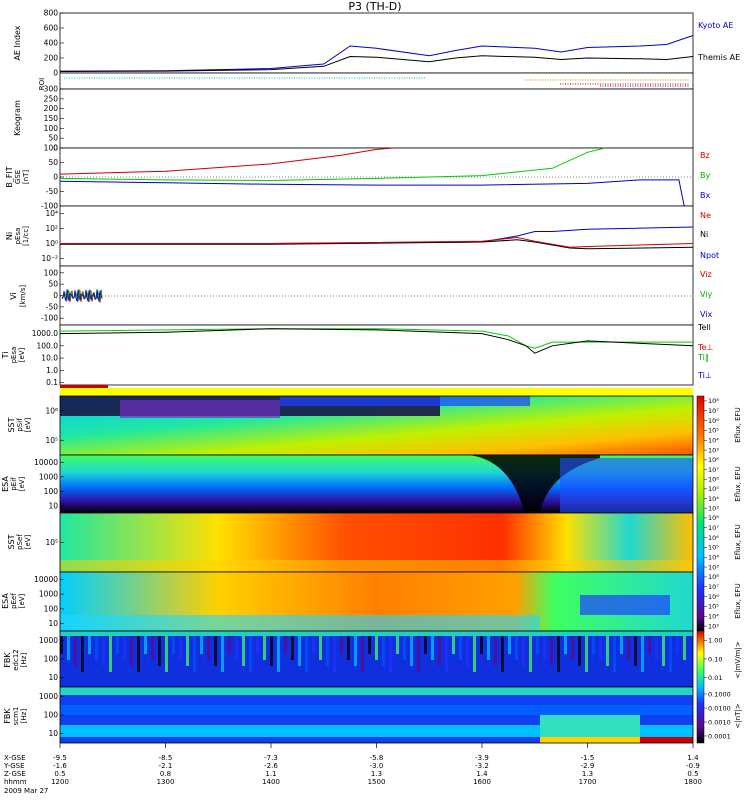 This screenshot has width=750, height=800. What do you see at coordinates (590, 726) in the screenshot?
I see `fbk2-late-region` at bounding box center [590, 726].